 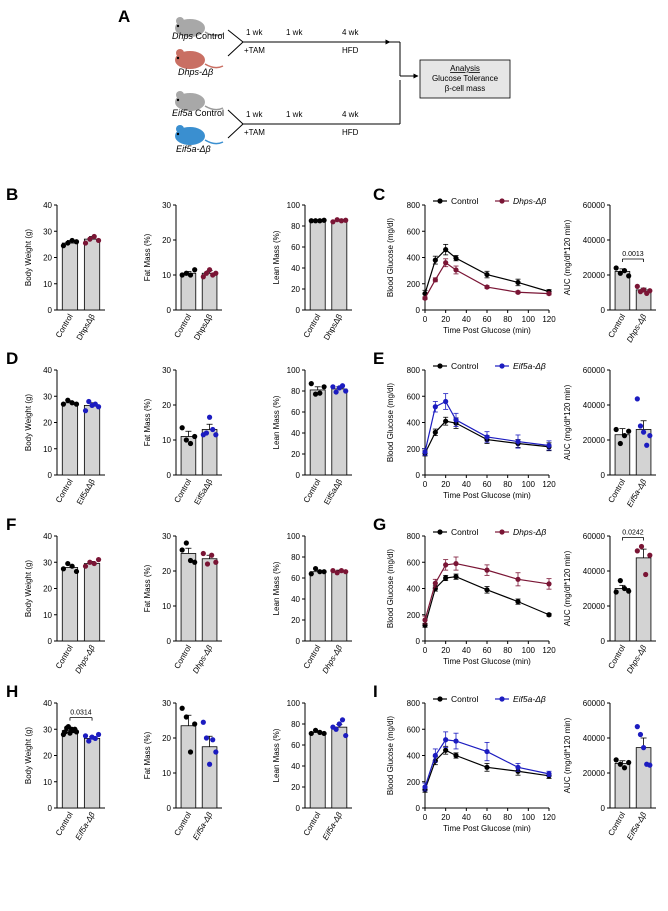 I want to click on panel-letter-b: B, so click(x=12, y=194).